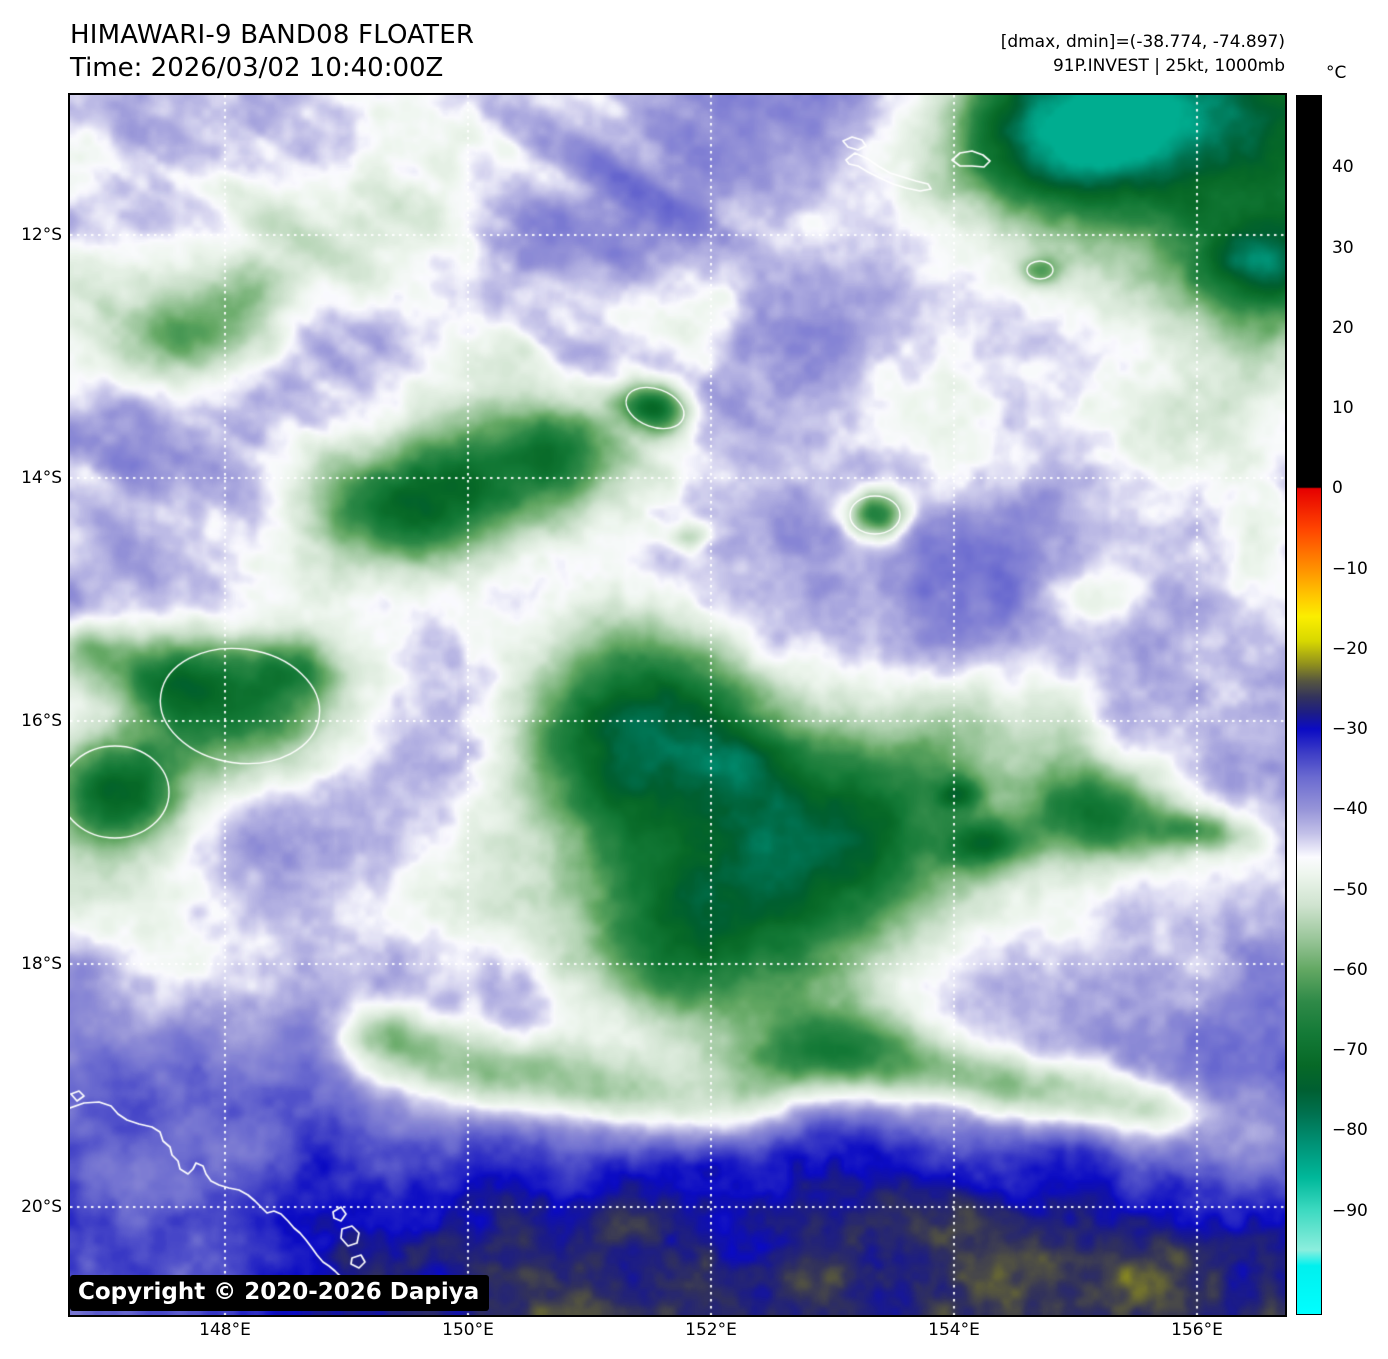  I want to click on lon-axis-label: 150°E, so click(468, 1330).